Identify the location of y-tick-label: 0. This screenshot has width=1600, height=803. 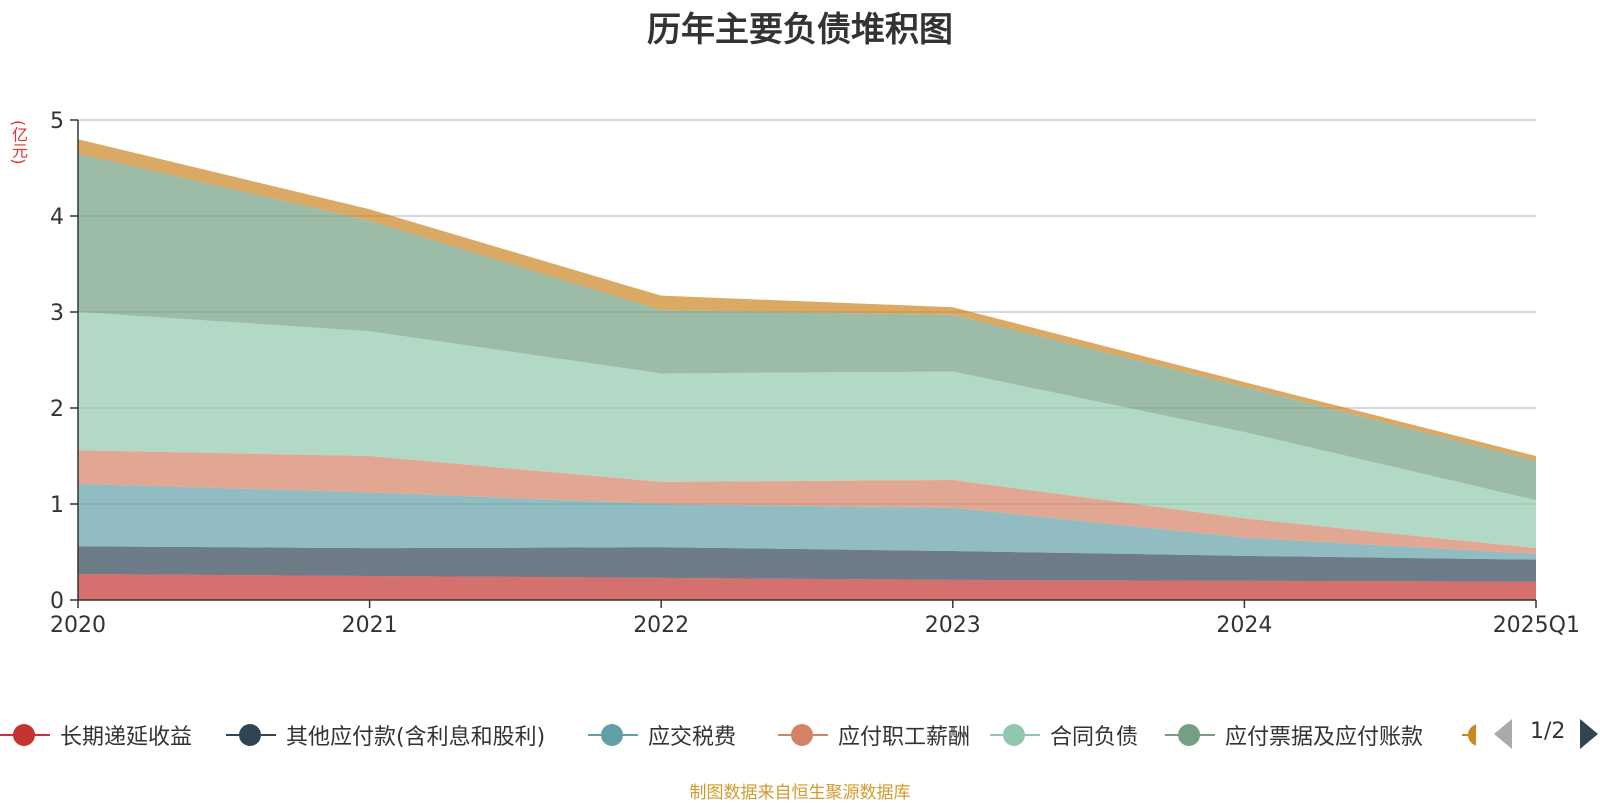
(57, 601).